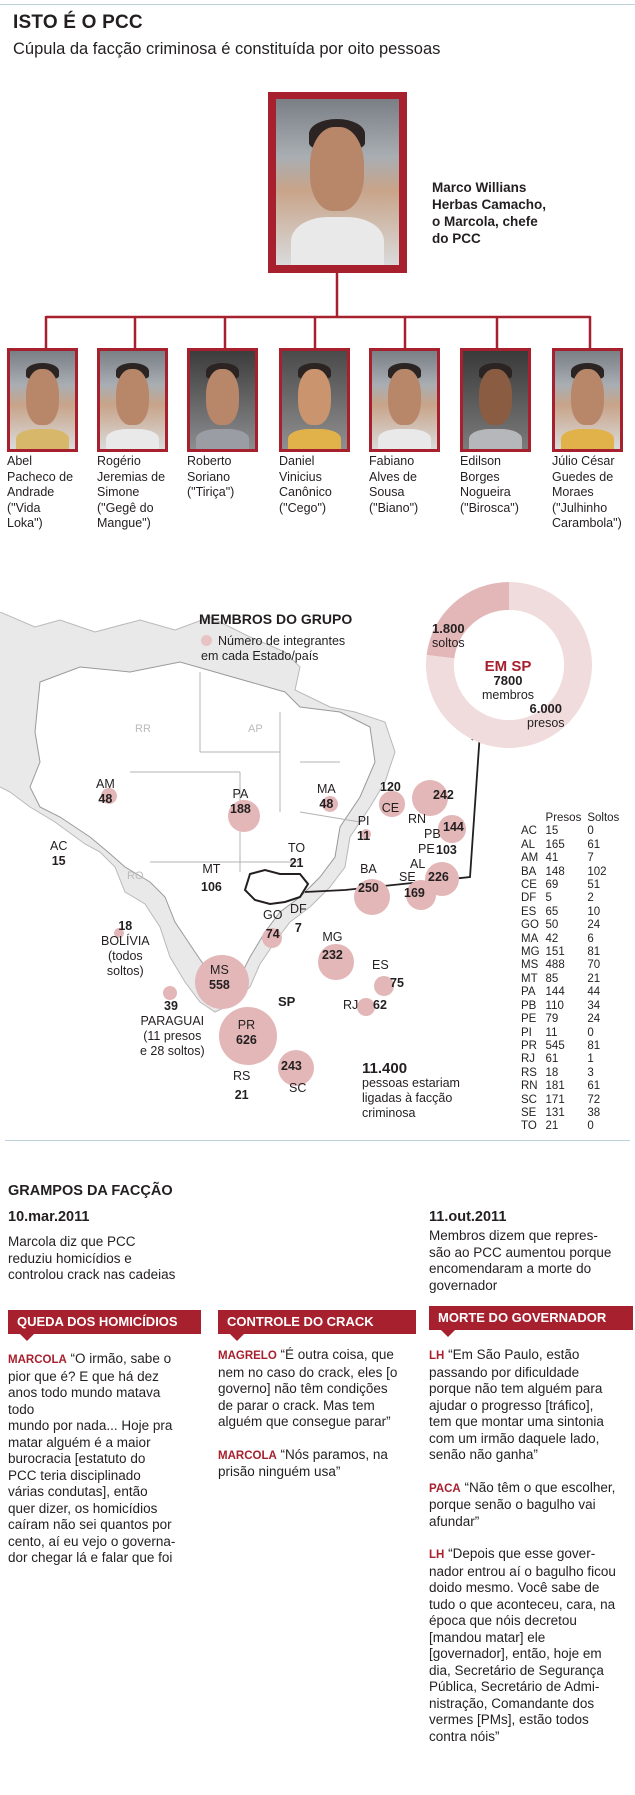 The width and height of the screenshot is (635, 1795). What do you see at coordinates (594, 965) in the screenshot?
I see `table-cell: 70` at bounding box center [594, 965].